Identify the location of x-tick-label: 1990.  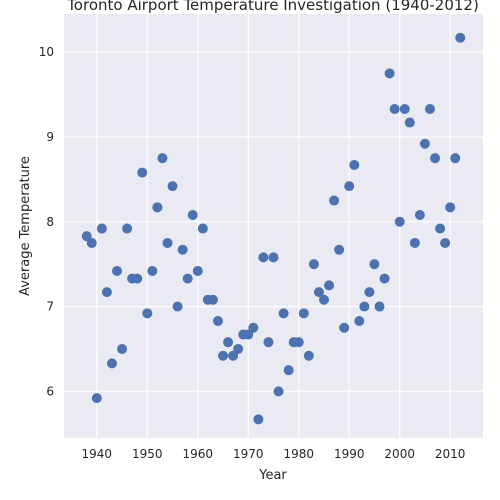
(349, 454).